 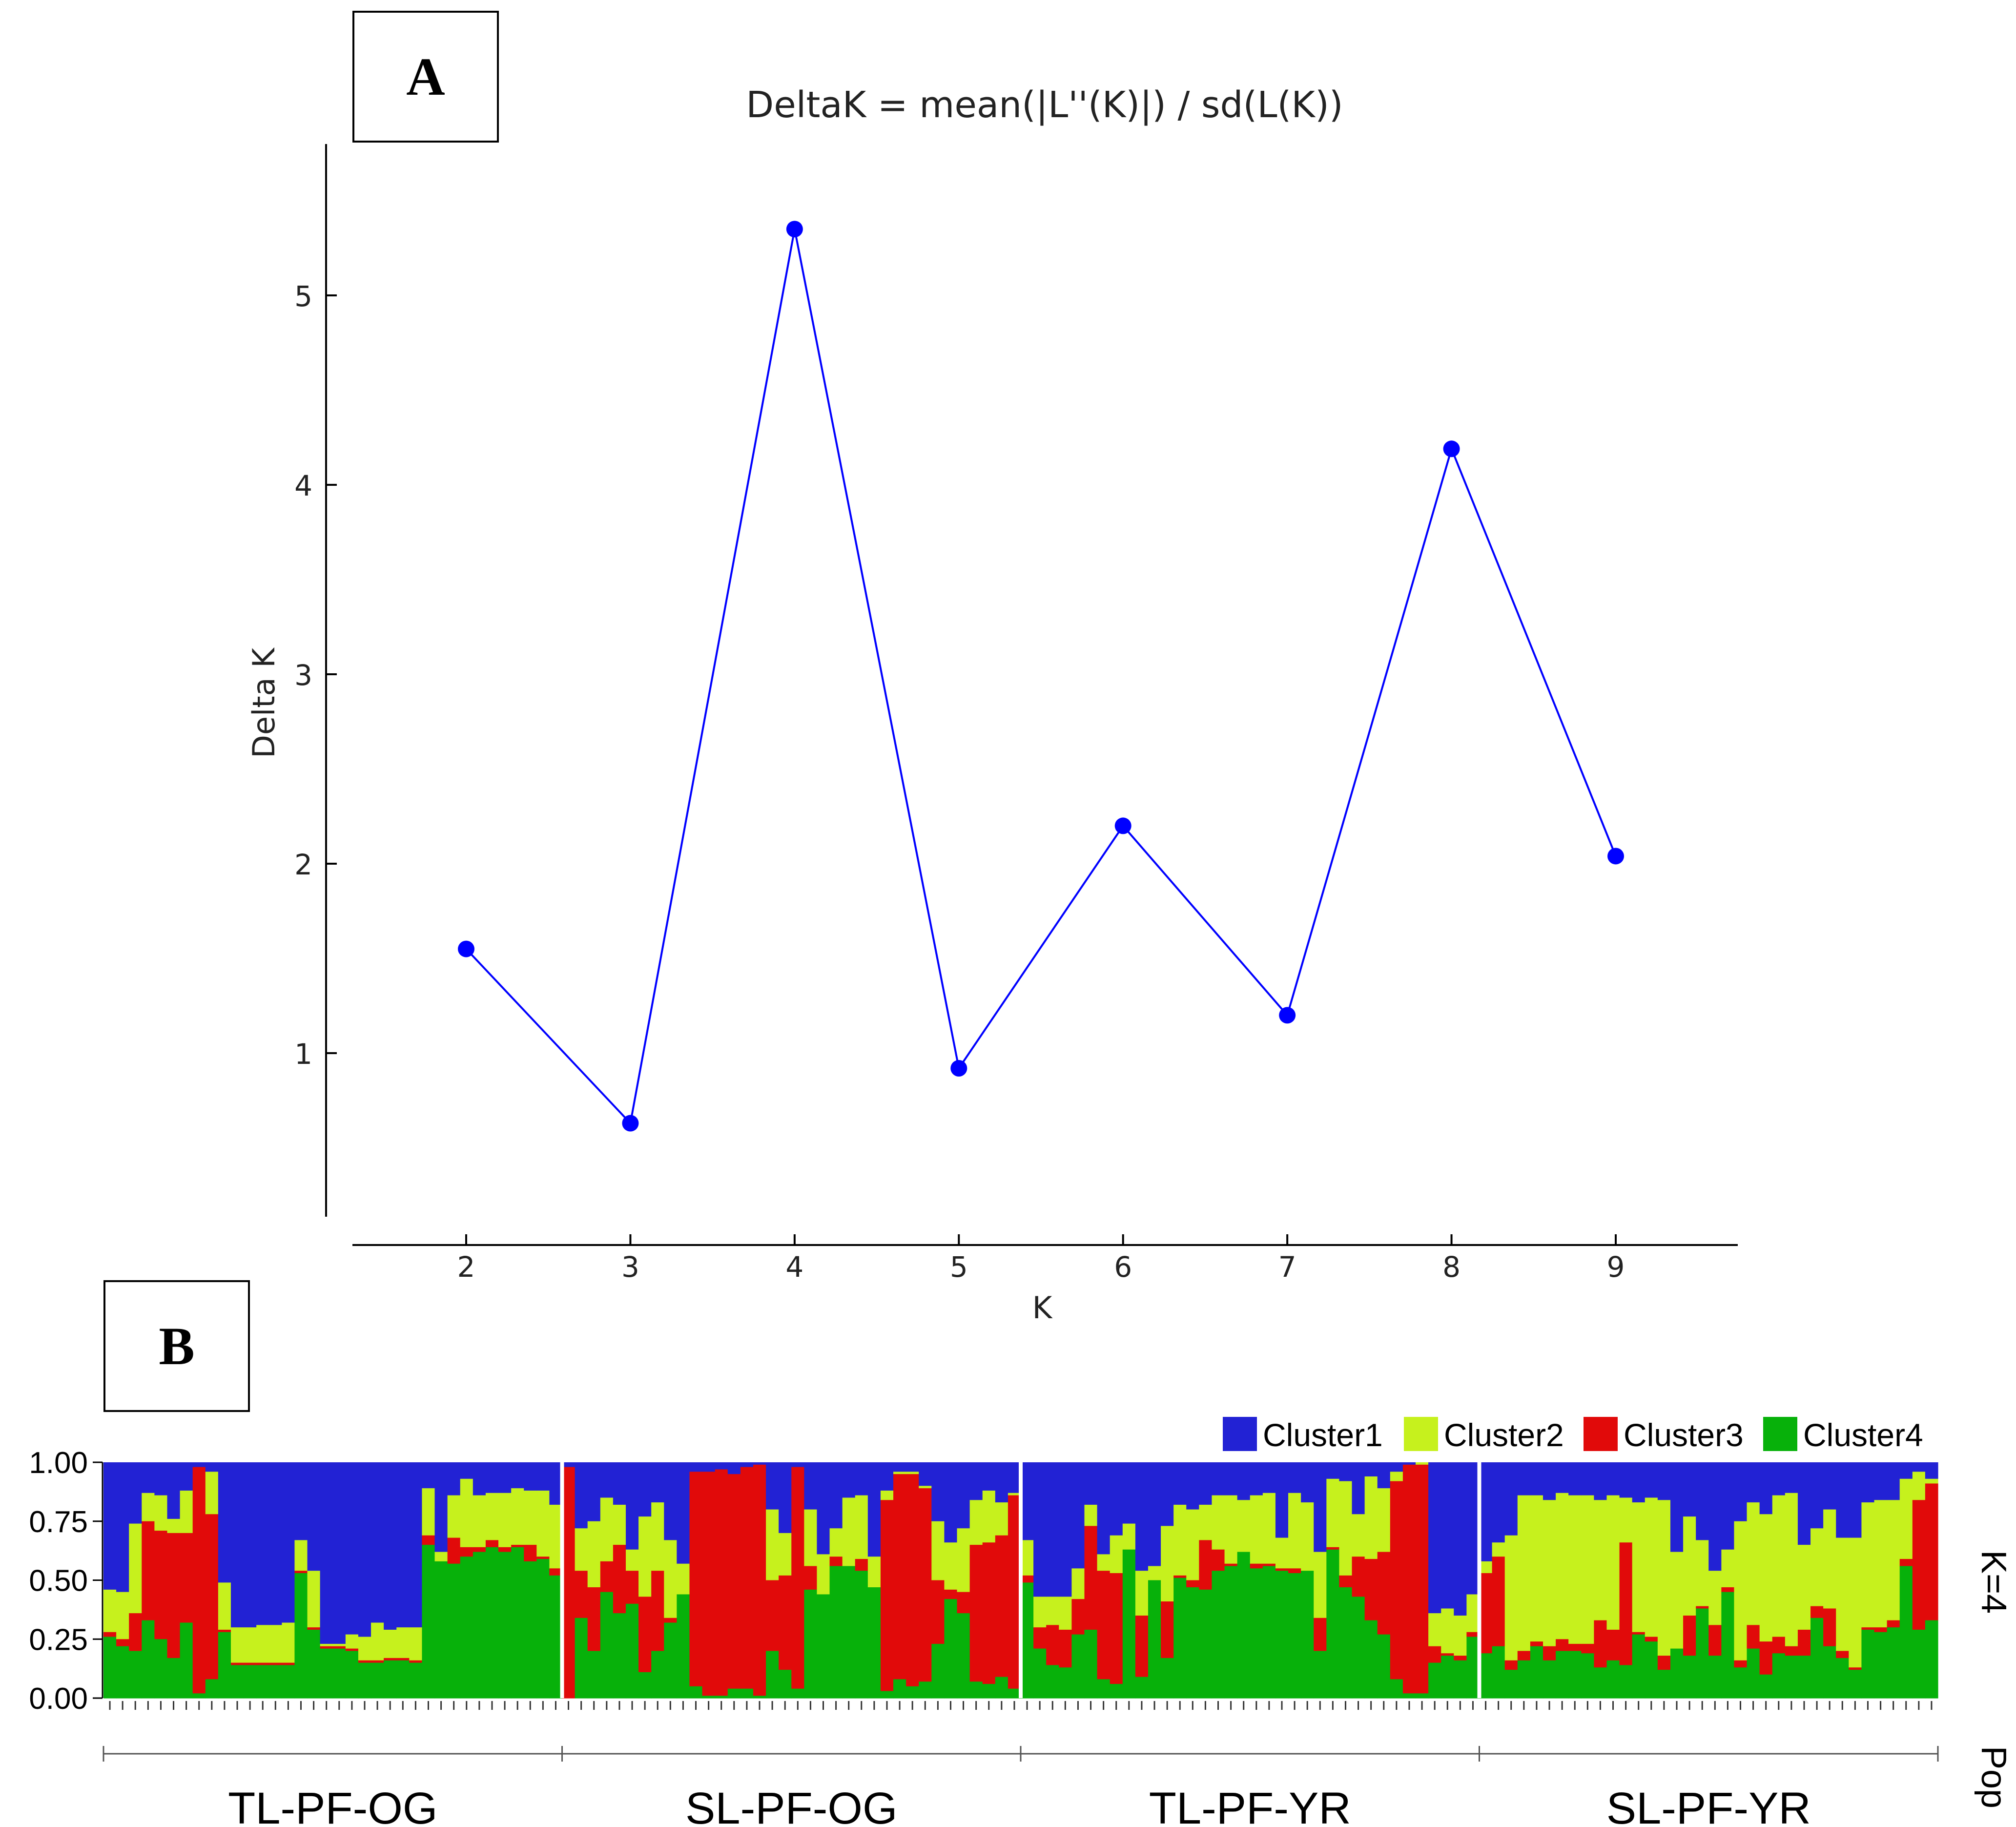 What do you see at coordinates (177, 1346) in the screenshot?
I see `panel-b-label: B` at bounding box center [177, 1346].